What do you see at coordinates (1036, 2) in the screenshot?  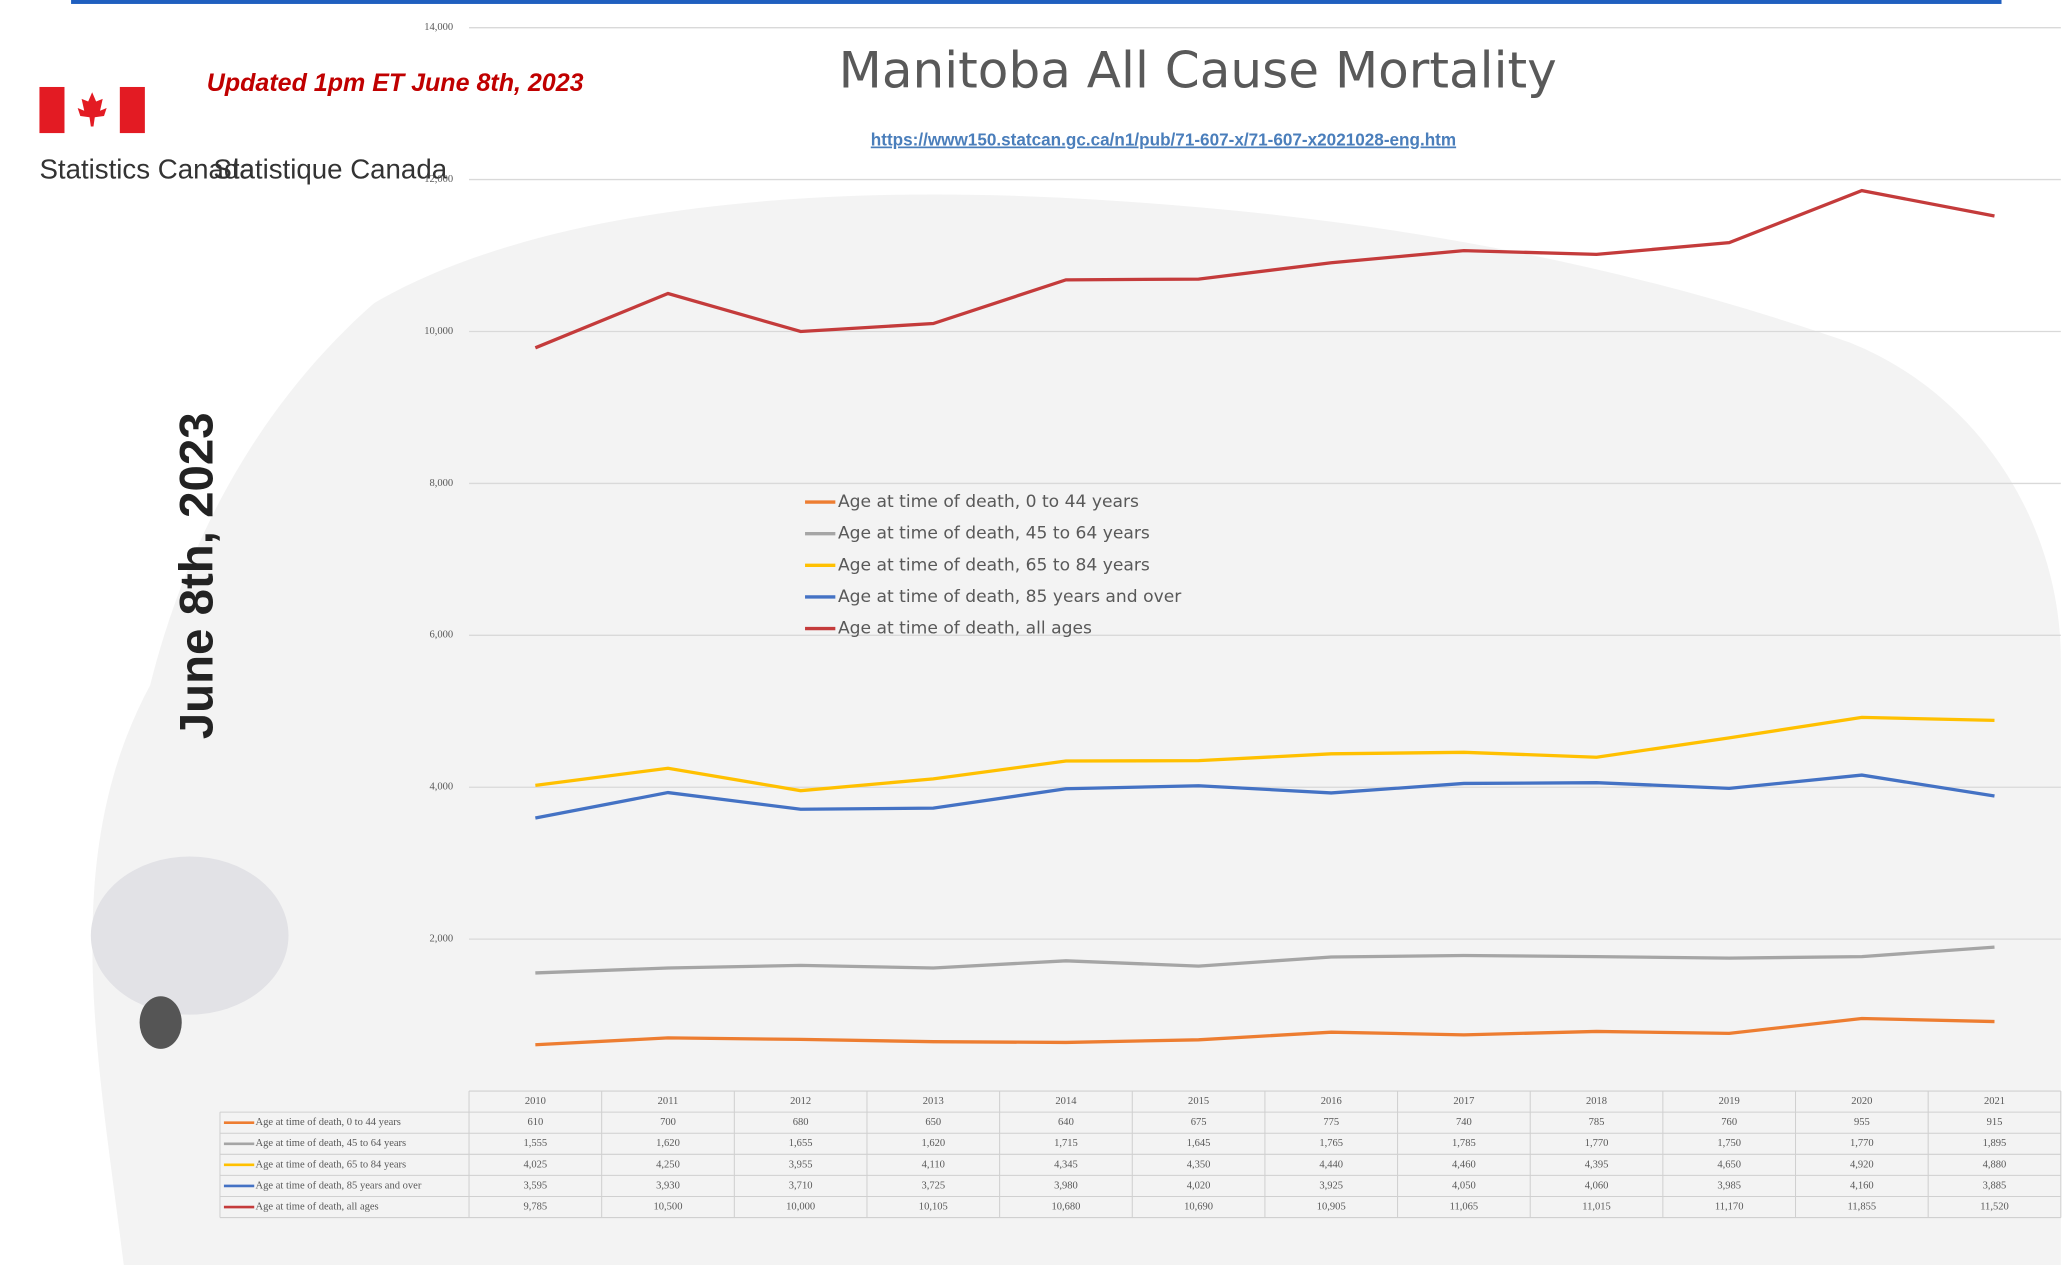 I see `top-rule` at bounding box center [1036, 2].